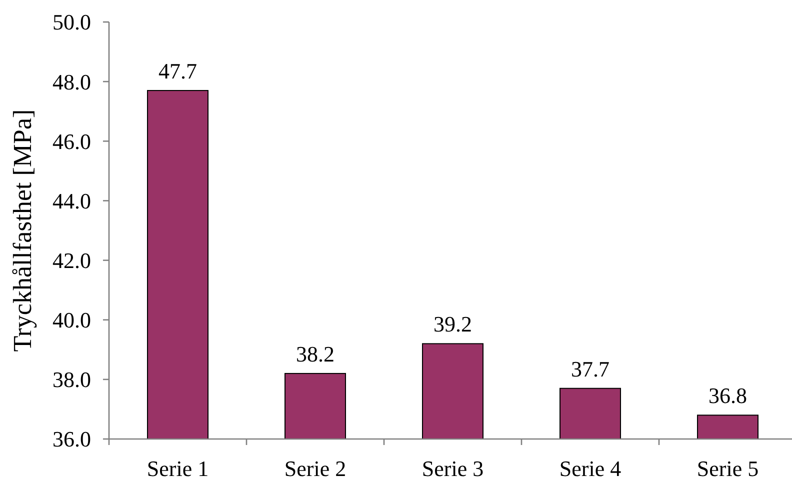 The image size is (792, 489). I want to click on y-tick-label: 50.0, so click(71, 22).